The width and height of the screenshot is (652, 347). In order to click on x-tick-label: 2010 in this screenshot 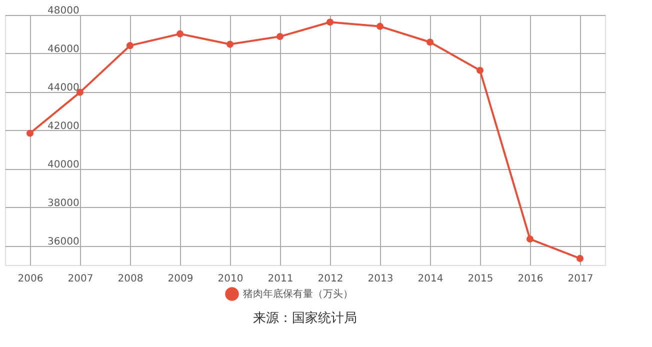, I will do `click(231, 279)`.